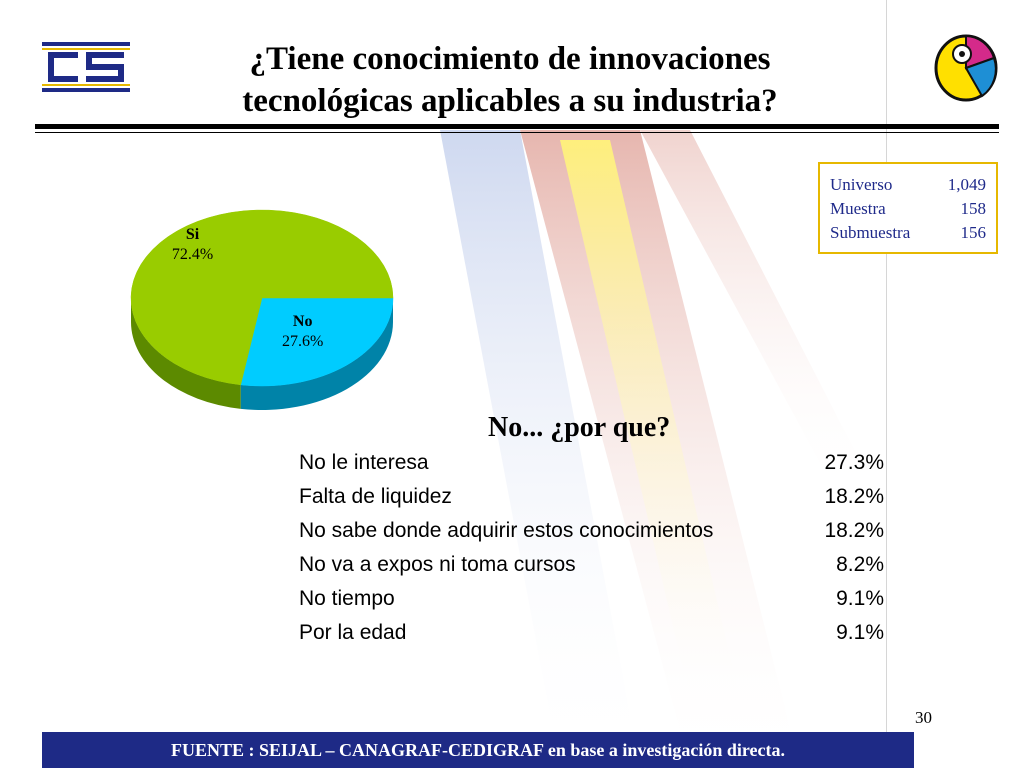 This screenshot has width=1024, height=768. I want to click on info-value: 156, so click(973, 232).